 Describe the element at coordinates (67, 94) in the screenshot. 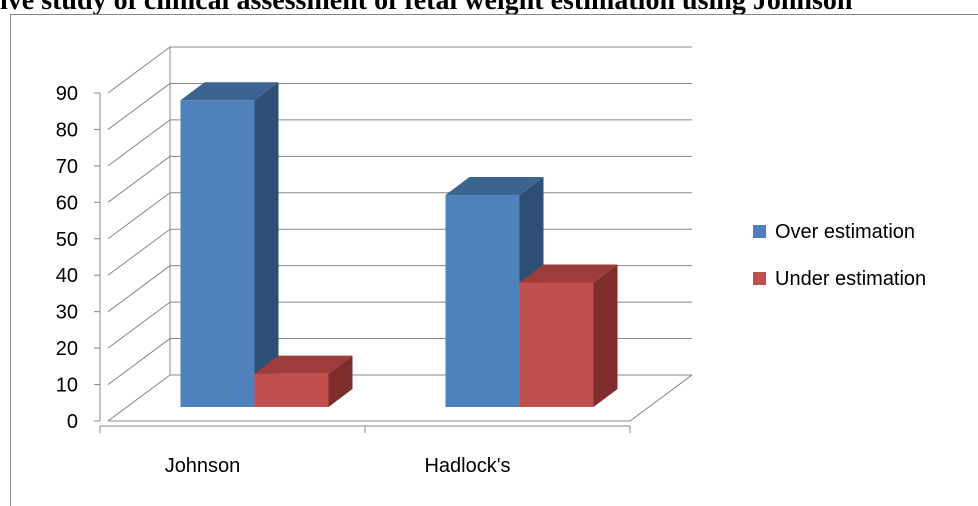

I see `y-tick-label: 90` at that location.